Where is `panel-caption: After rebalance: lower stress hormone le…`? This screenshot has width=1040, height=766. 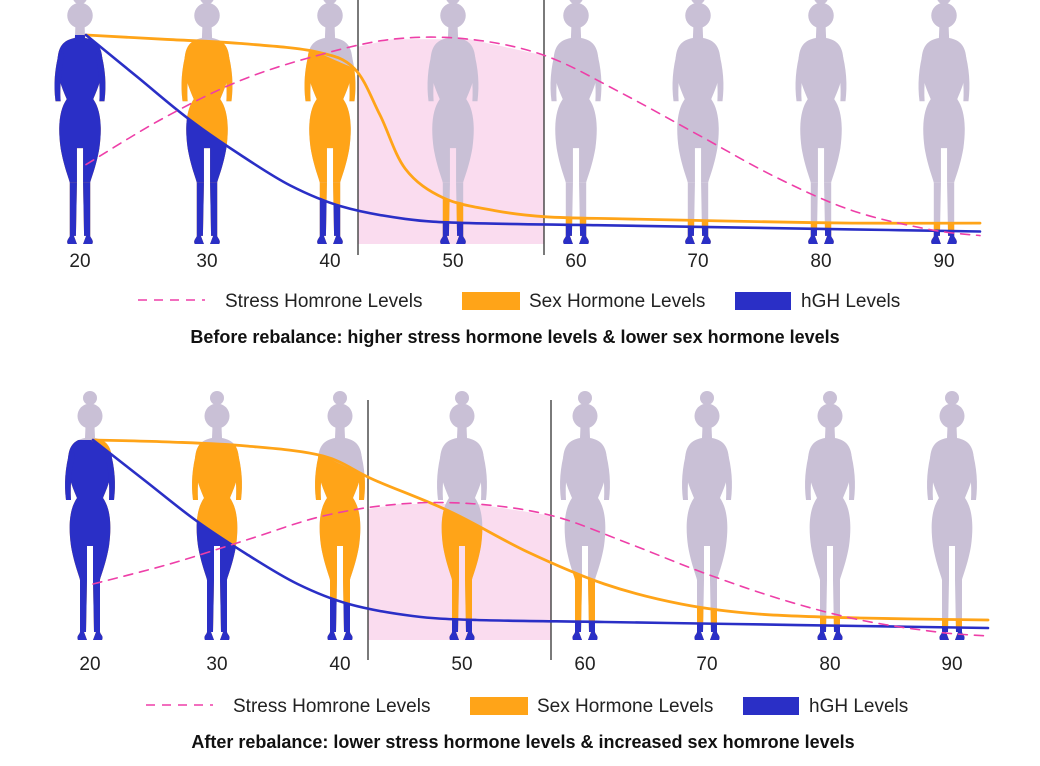 panel-caption: After rebalance: lower stress hormone le… is located at coordinates (522, 742).